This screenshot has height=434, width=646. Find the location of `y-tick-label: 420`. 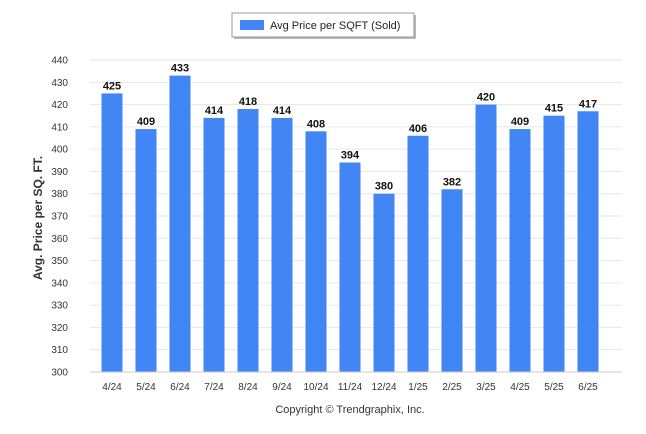

y-tick-label: 420 is located at coordinates (59, 105).